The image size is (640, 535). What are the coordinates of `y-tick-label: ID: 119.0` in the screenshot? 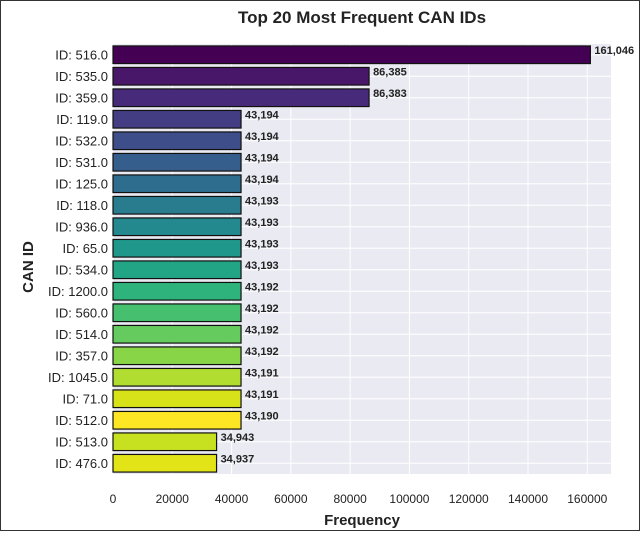 It's located at (82, 119).